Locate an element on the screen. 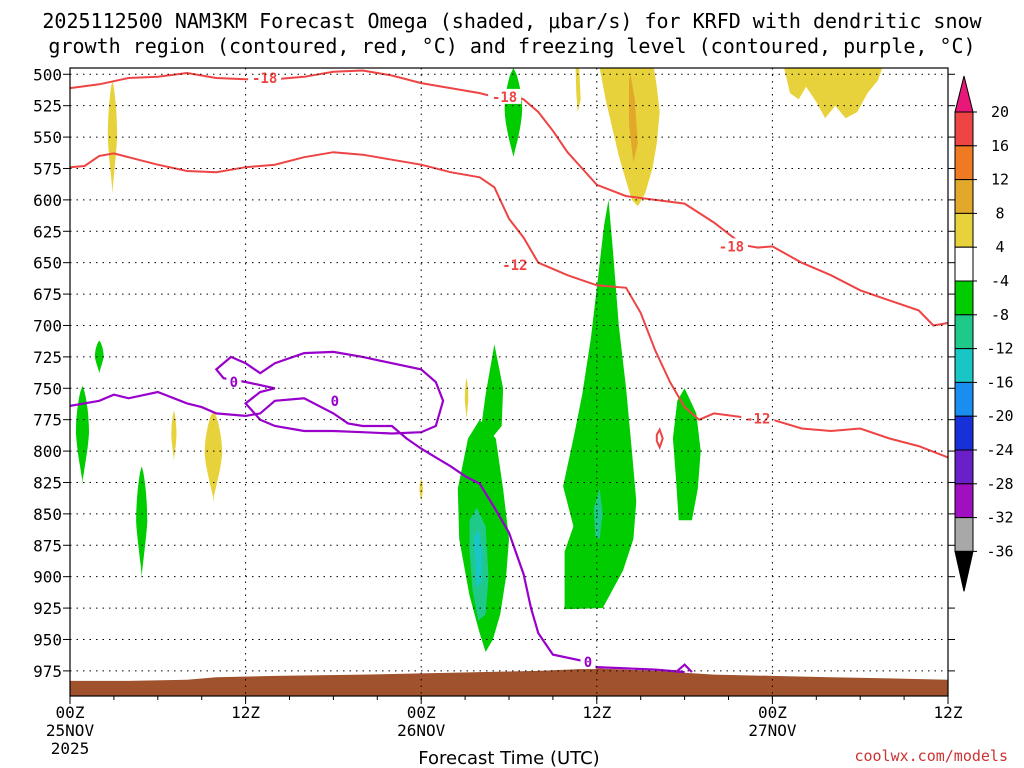  y-tick-label: 625 is located at coordinates (47, 231).